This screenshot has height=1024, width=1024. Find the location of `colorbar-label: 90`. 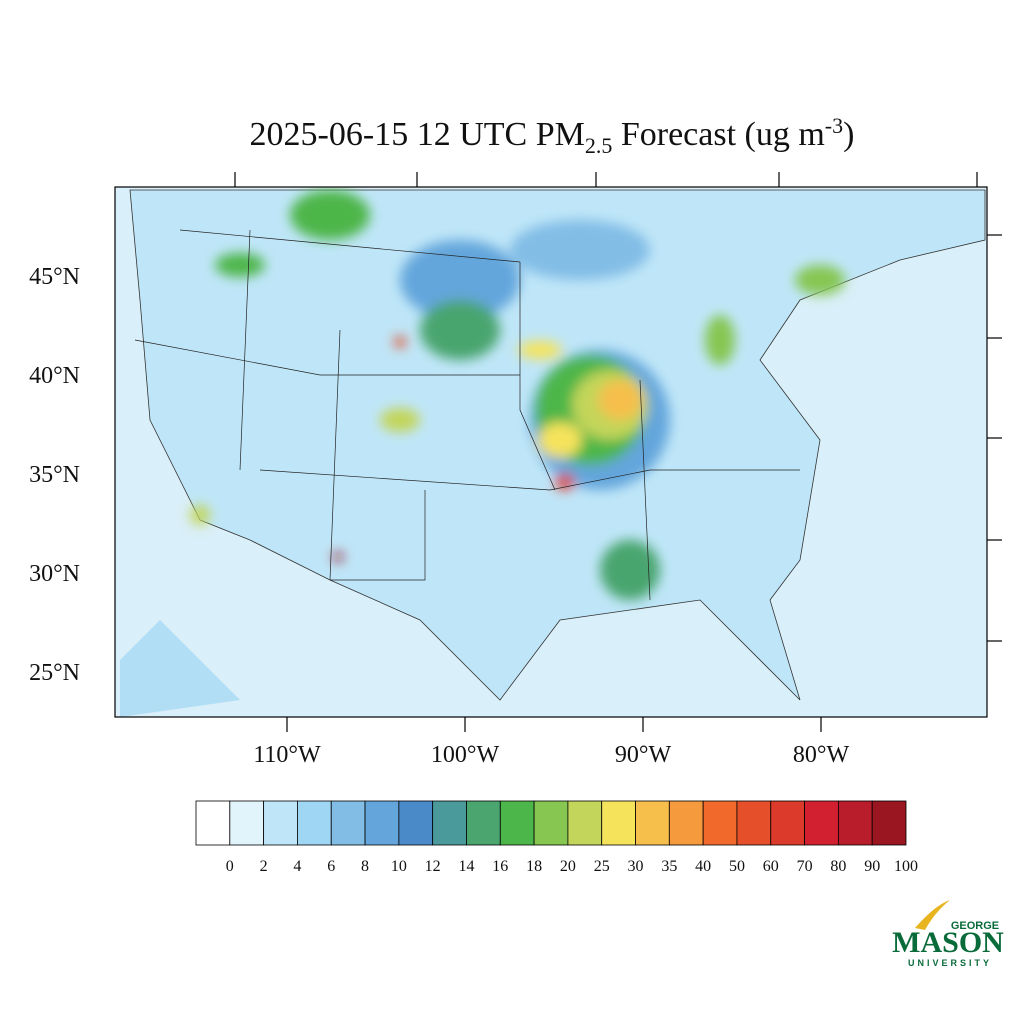

colorbar-label: 90 is located at coordinates (872, 866).